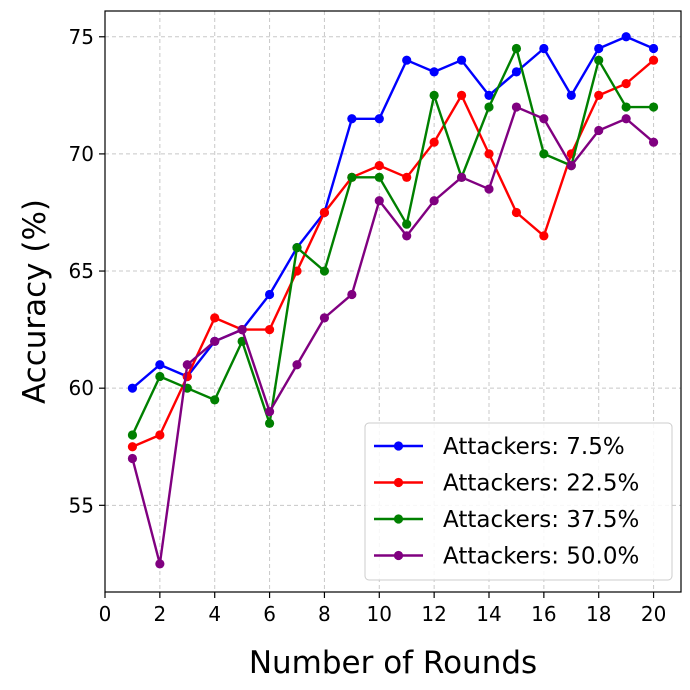 The height and width of the screenshot is (690, 690). Describe the element at coordinates (214, 614) in the screenshot. I see `x-tick-label: 4` at that location.